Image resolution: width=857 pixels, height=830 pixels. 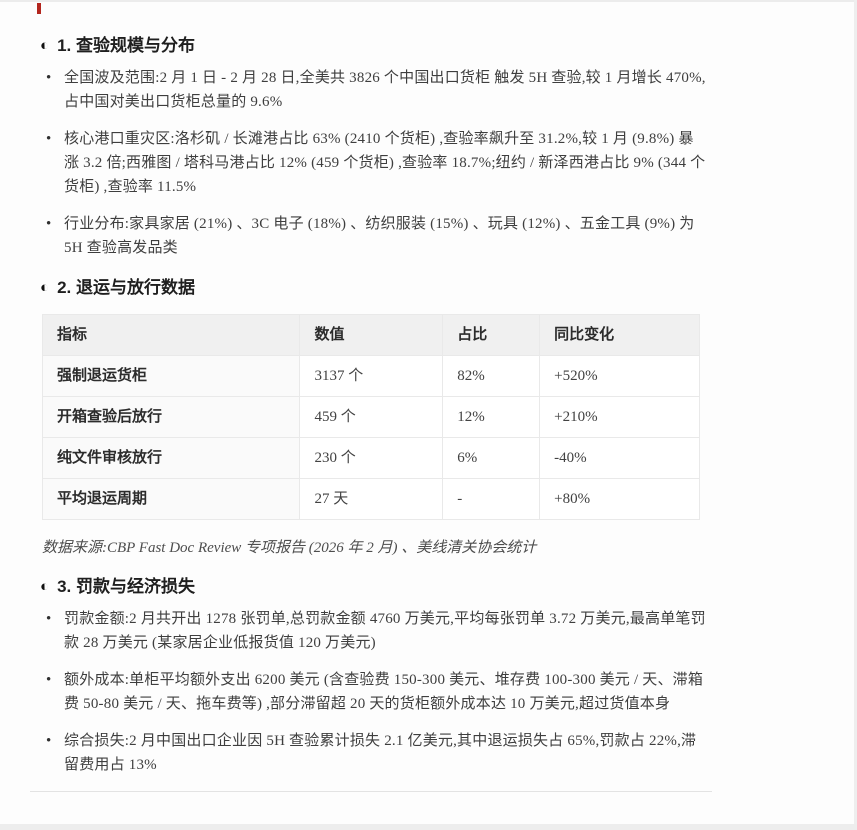 I want to click on table-cell: +80%, so click(x=619, y=499).